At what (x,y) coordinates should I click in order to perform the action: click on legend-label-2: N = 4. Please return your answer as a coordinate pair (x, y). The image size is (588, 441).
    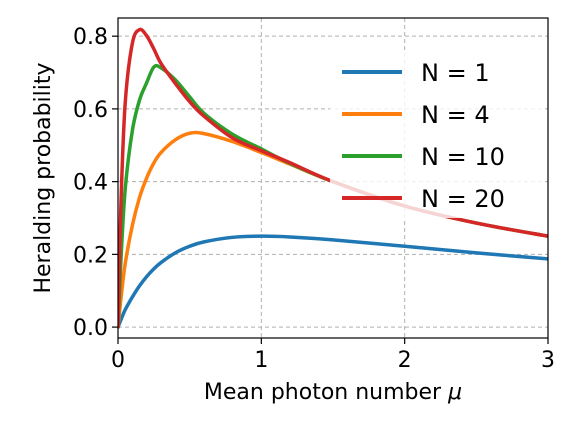
    Looking at the image, I should click on (455, 115).